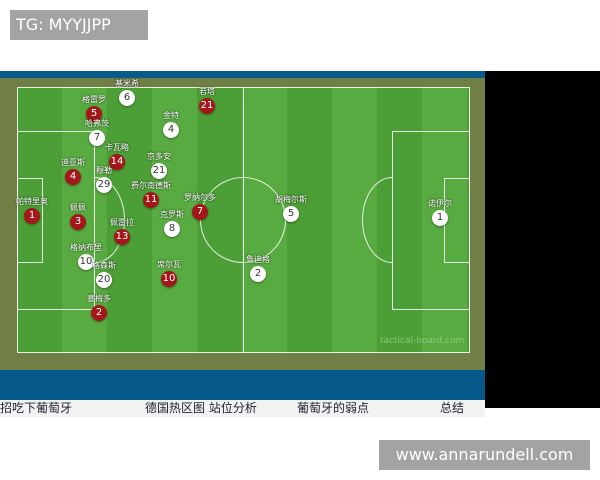  Describe the element at coordinates (78, 207) in the screenshot. I see `player-name: 佩佩` at that location.